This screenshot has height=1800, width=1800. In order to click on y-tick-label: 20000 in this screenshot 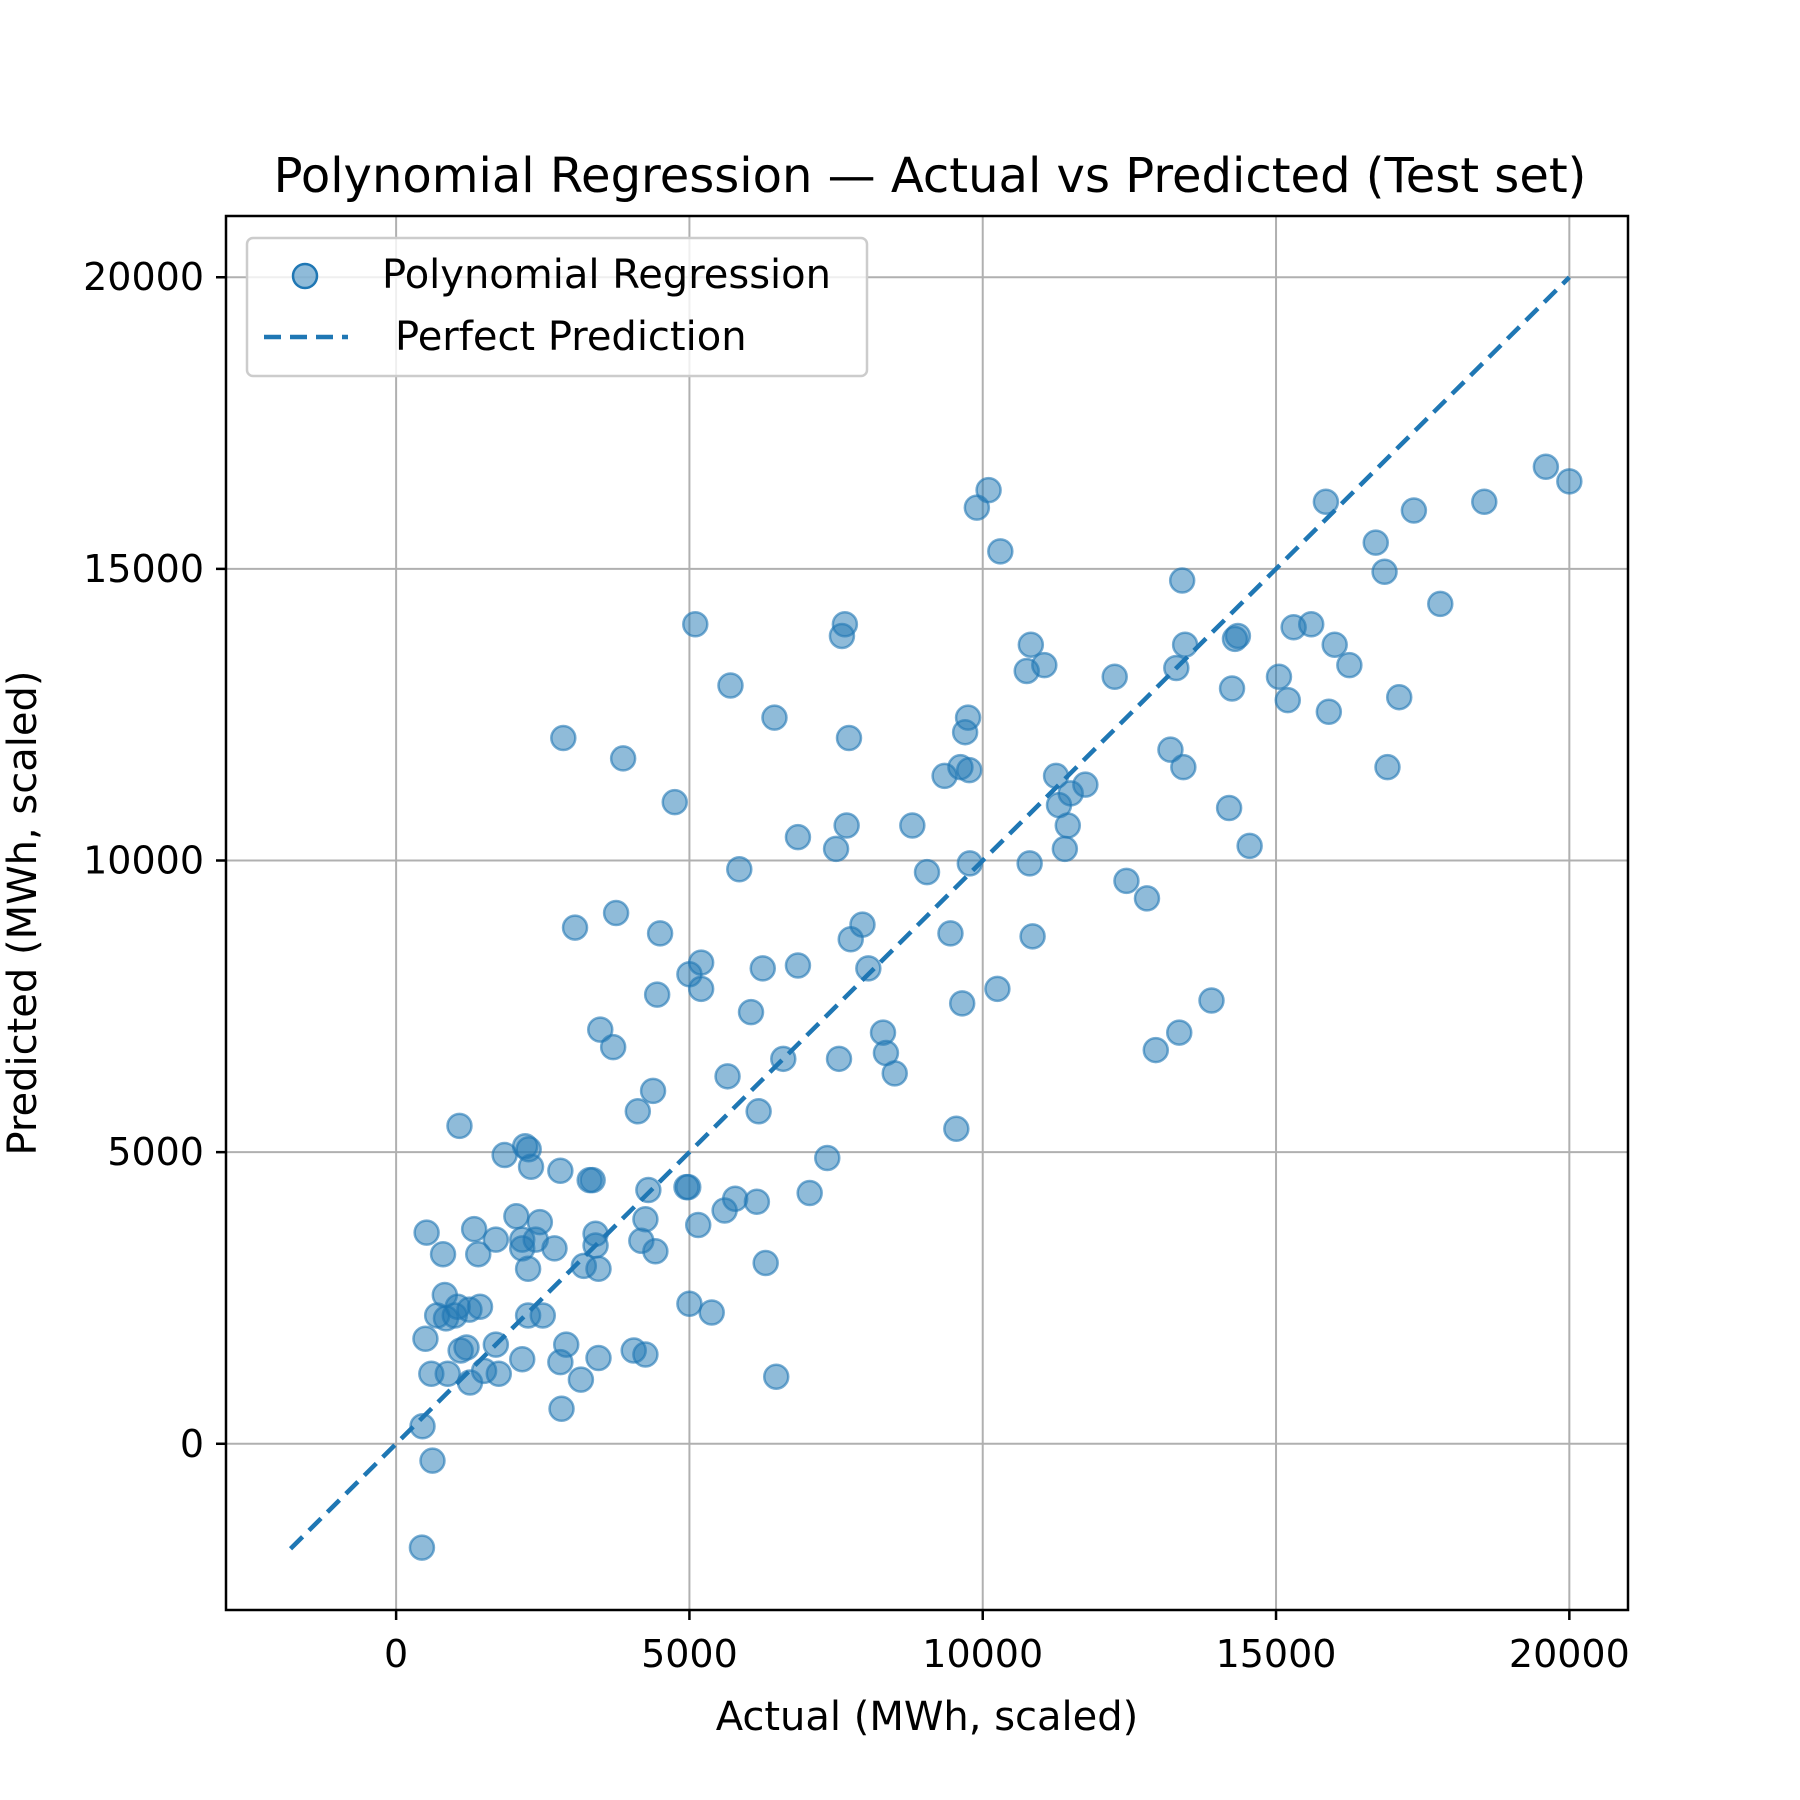, I will do `click(143, 277)`.